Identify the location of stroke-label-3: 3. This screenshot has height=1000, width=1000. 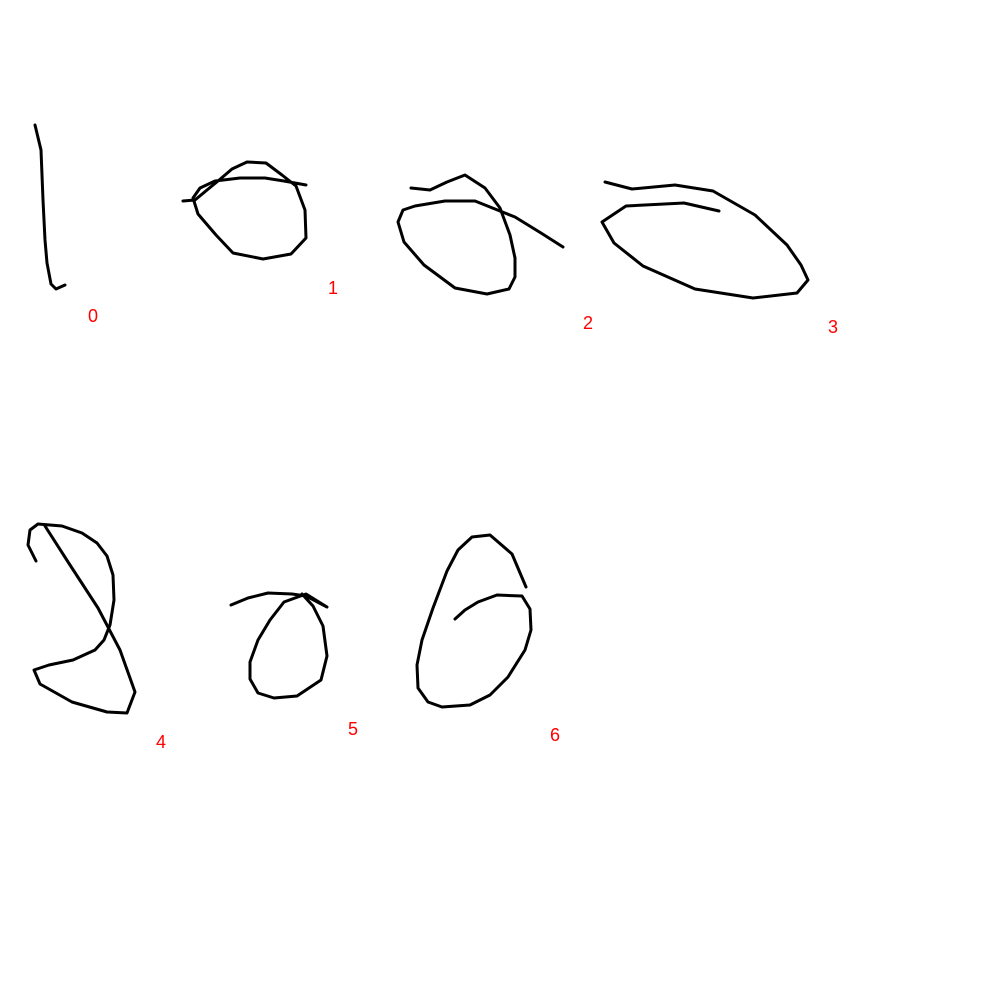
(833, 327).